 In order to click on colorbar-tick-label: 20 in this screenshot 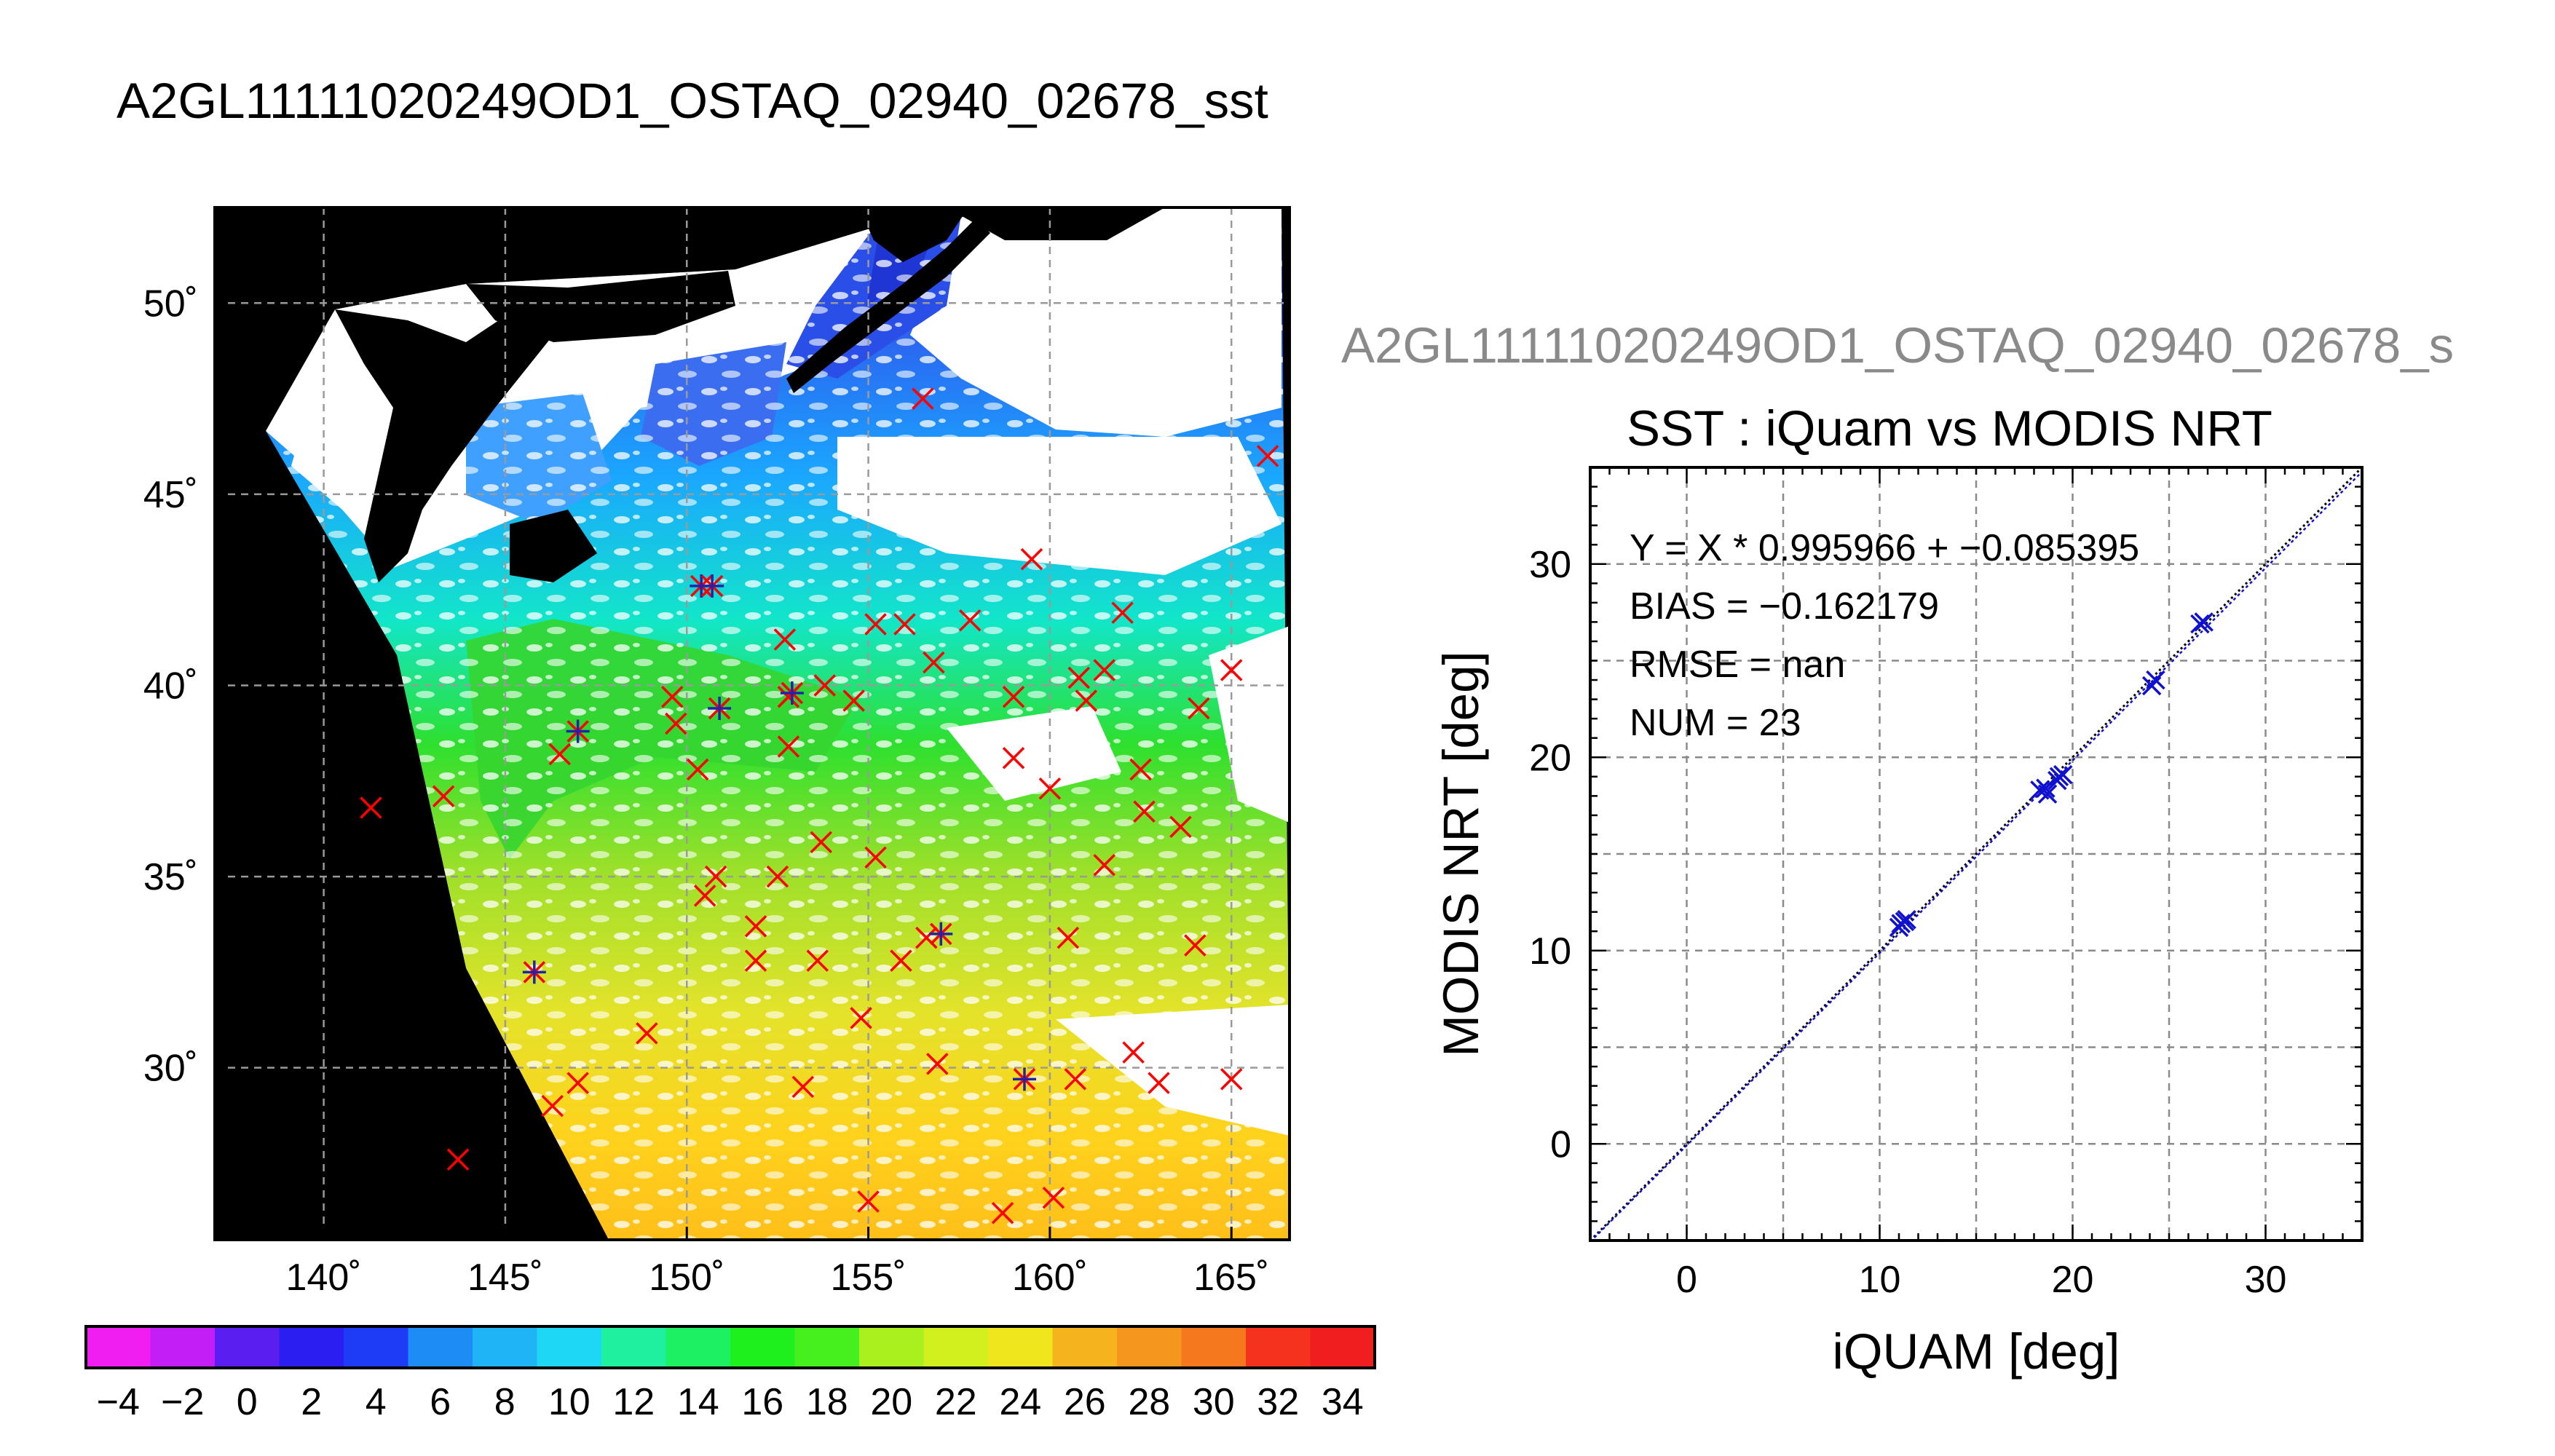, I will do `click(891, 1402)`.